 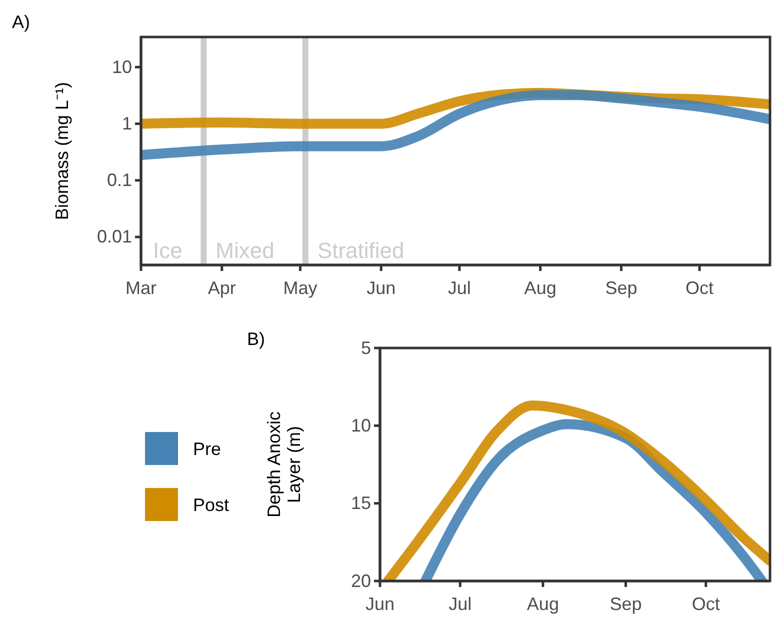 What do you see at coordinates (211, 505) in the screenshot?
I see `legend-label: Post` at bounding box center [211, 505].